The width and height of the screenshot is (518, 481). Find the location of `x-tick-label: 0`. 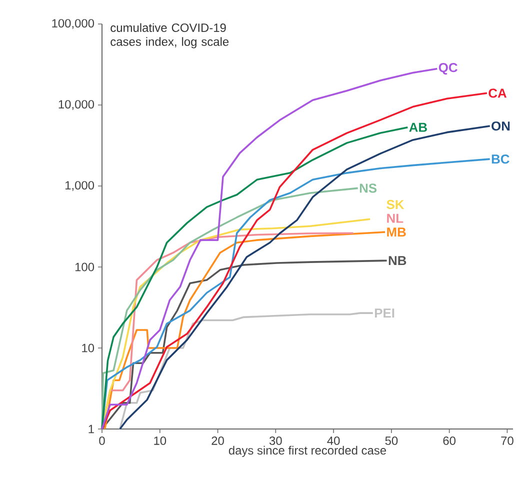

x-tick-label: 0 is located at coordinates (102, 440).